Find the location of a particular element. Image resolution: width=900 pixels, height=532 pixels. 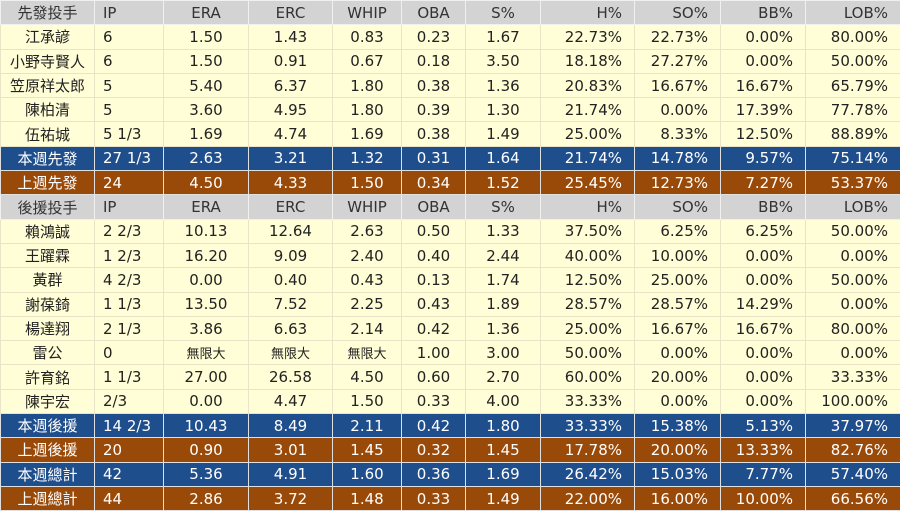

column-header: OBA is located at coordinates (433, 13).